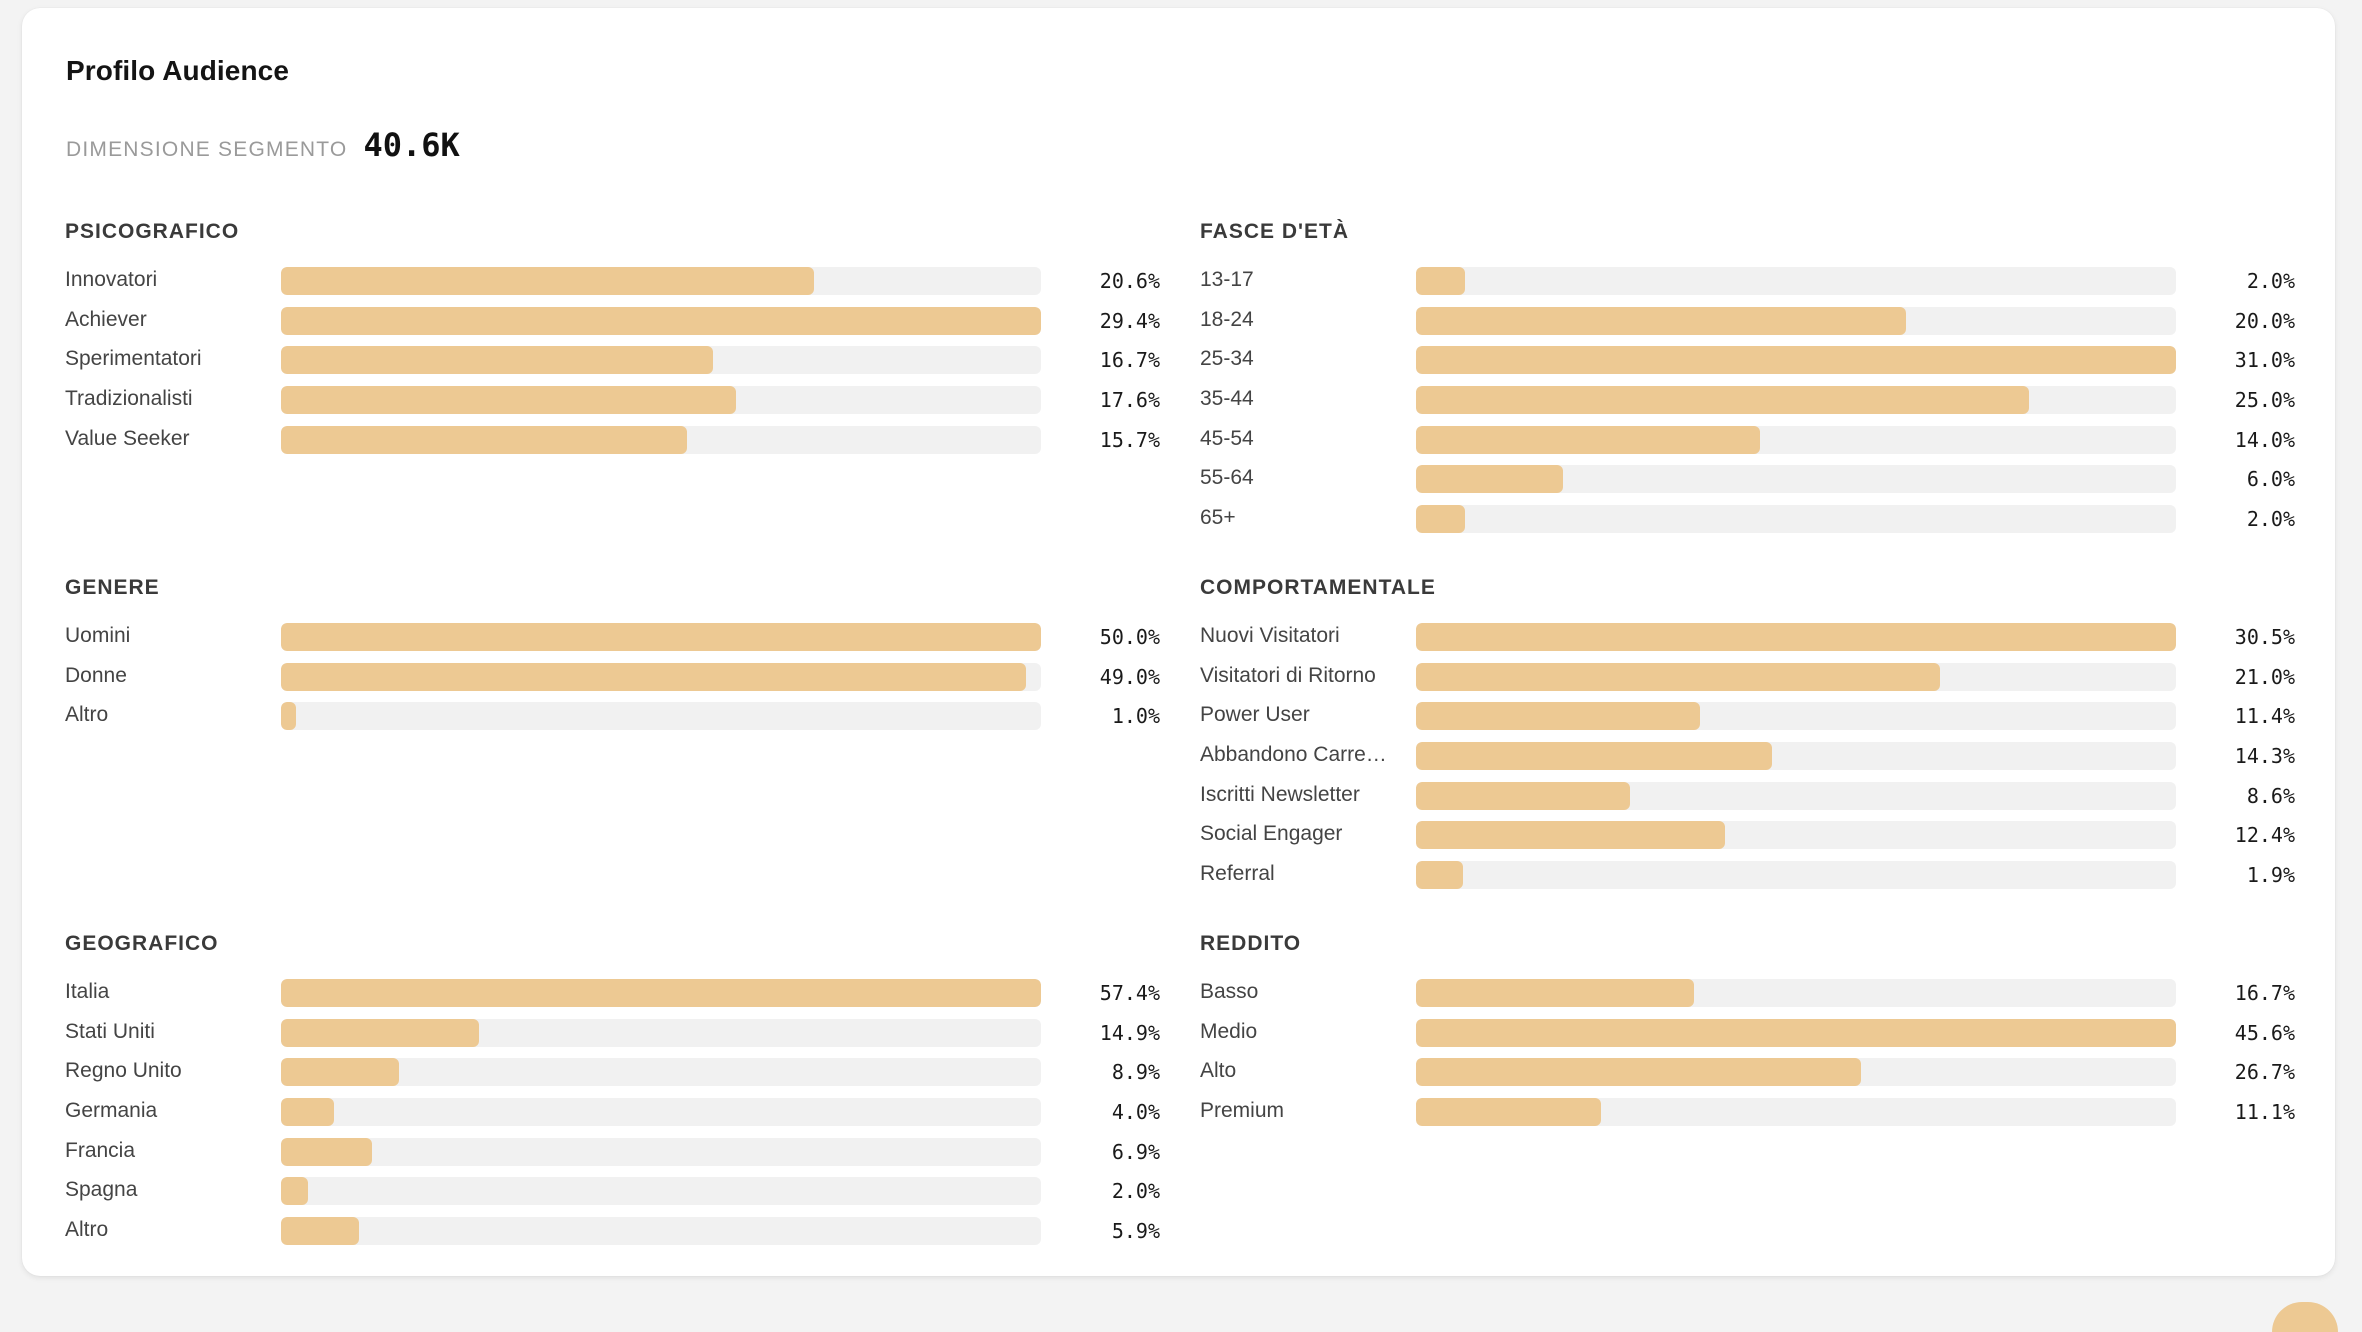  Describe the element at coordinates (1747, 1036) in the screenshot. I see `bar-row: Medio 45.6%` at that location.